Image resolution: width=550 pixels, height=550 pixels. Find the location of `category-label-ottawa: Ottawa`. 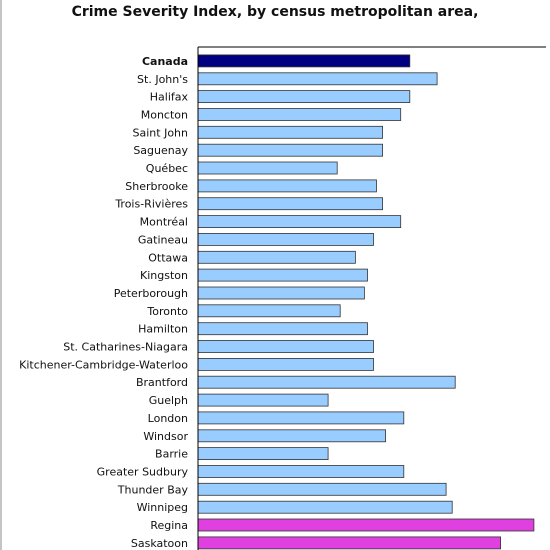

category-label-ottawa: Ottawa is located at coordinates (168, 257).